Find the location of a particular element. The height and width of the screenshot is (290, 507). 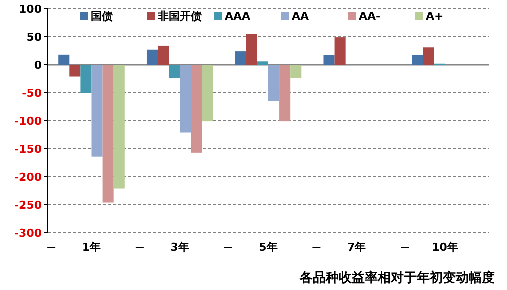

y-tick-label: -200 is located at coordinates (28, 177).